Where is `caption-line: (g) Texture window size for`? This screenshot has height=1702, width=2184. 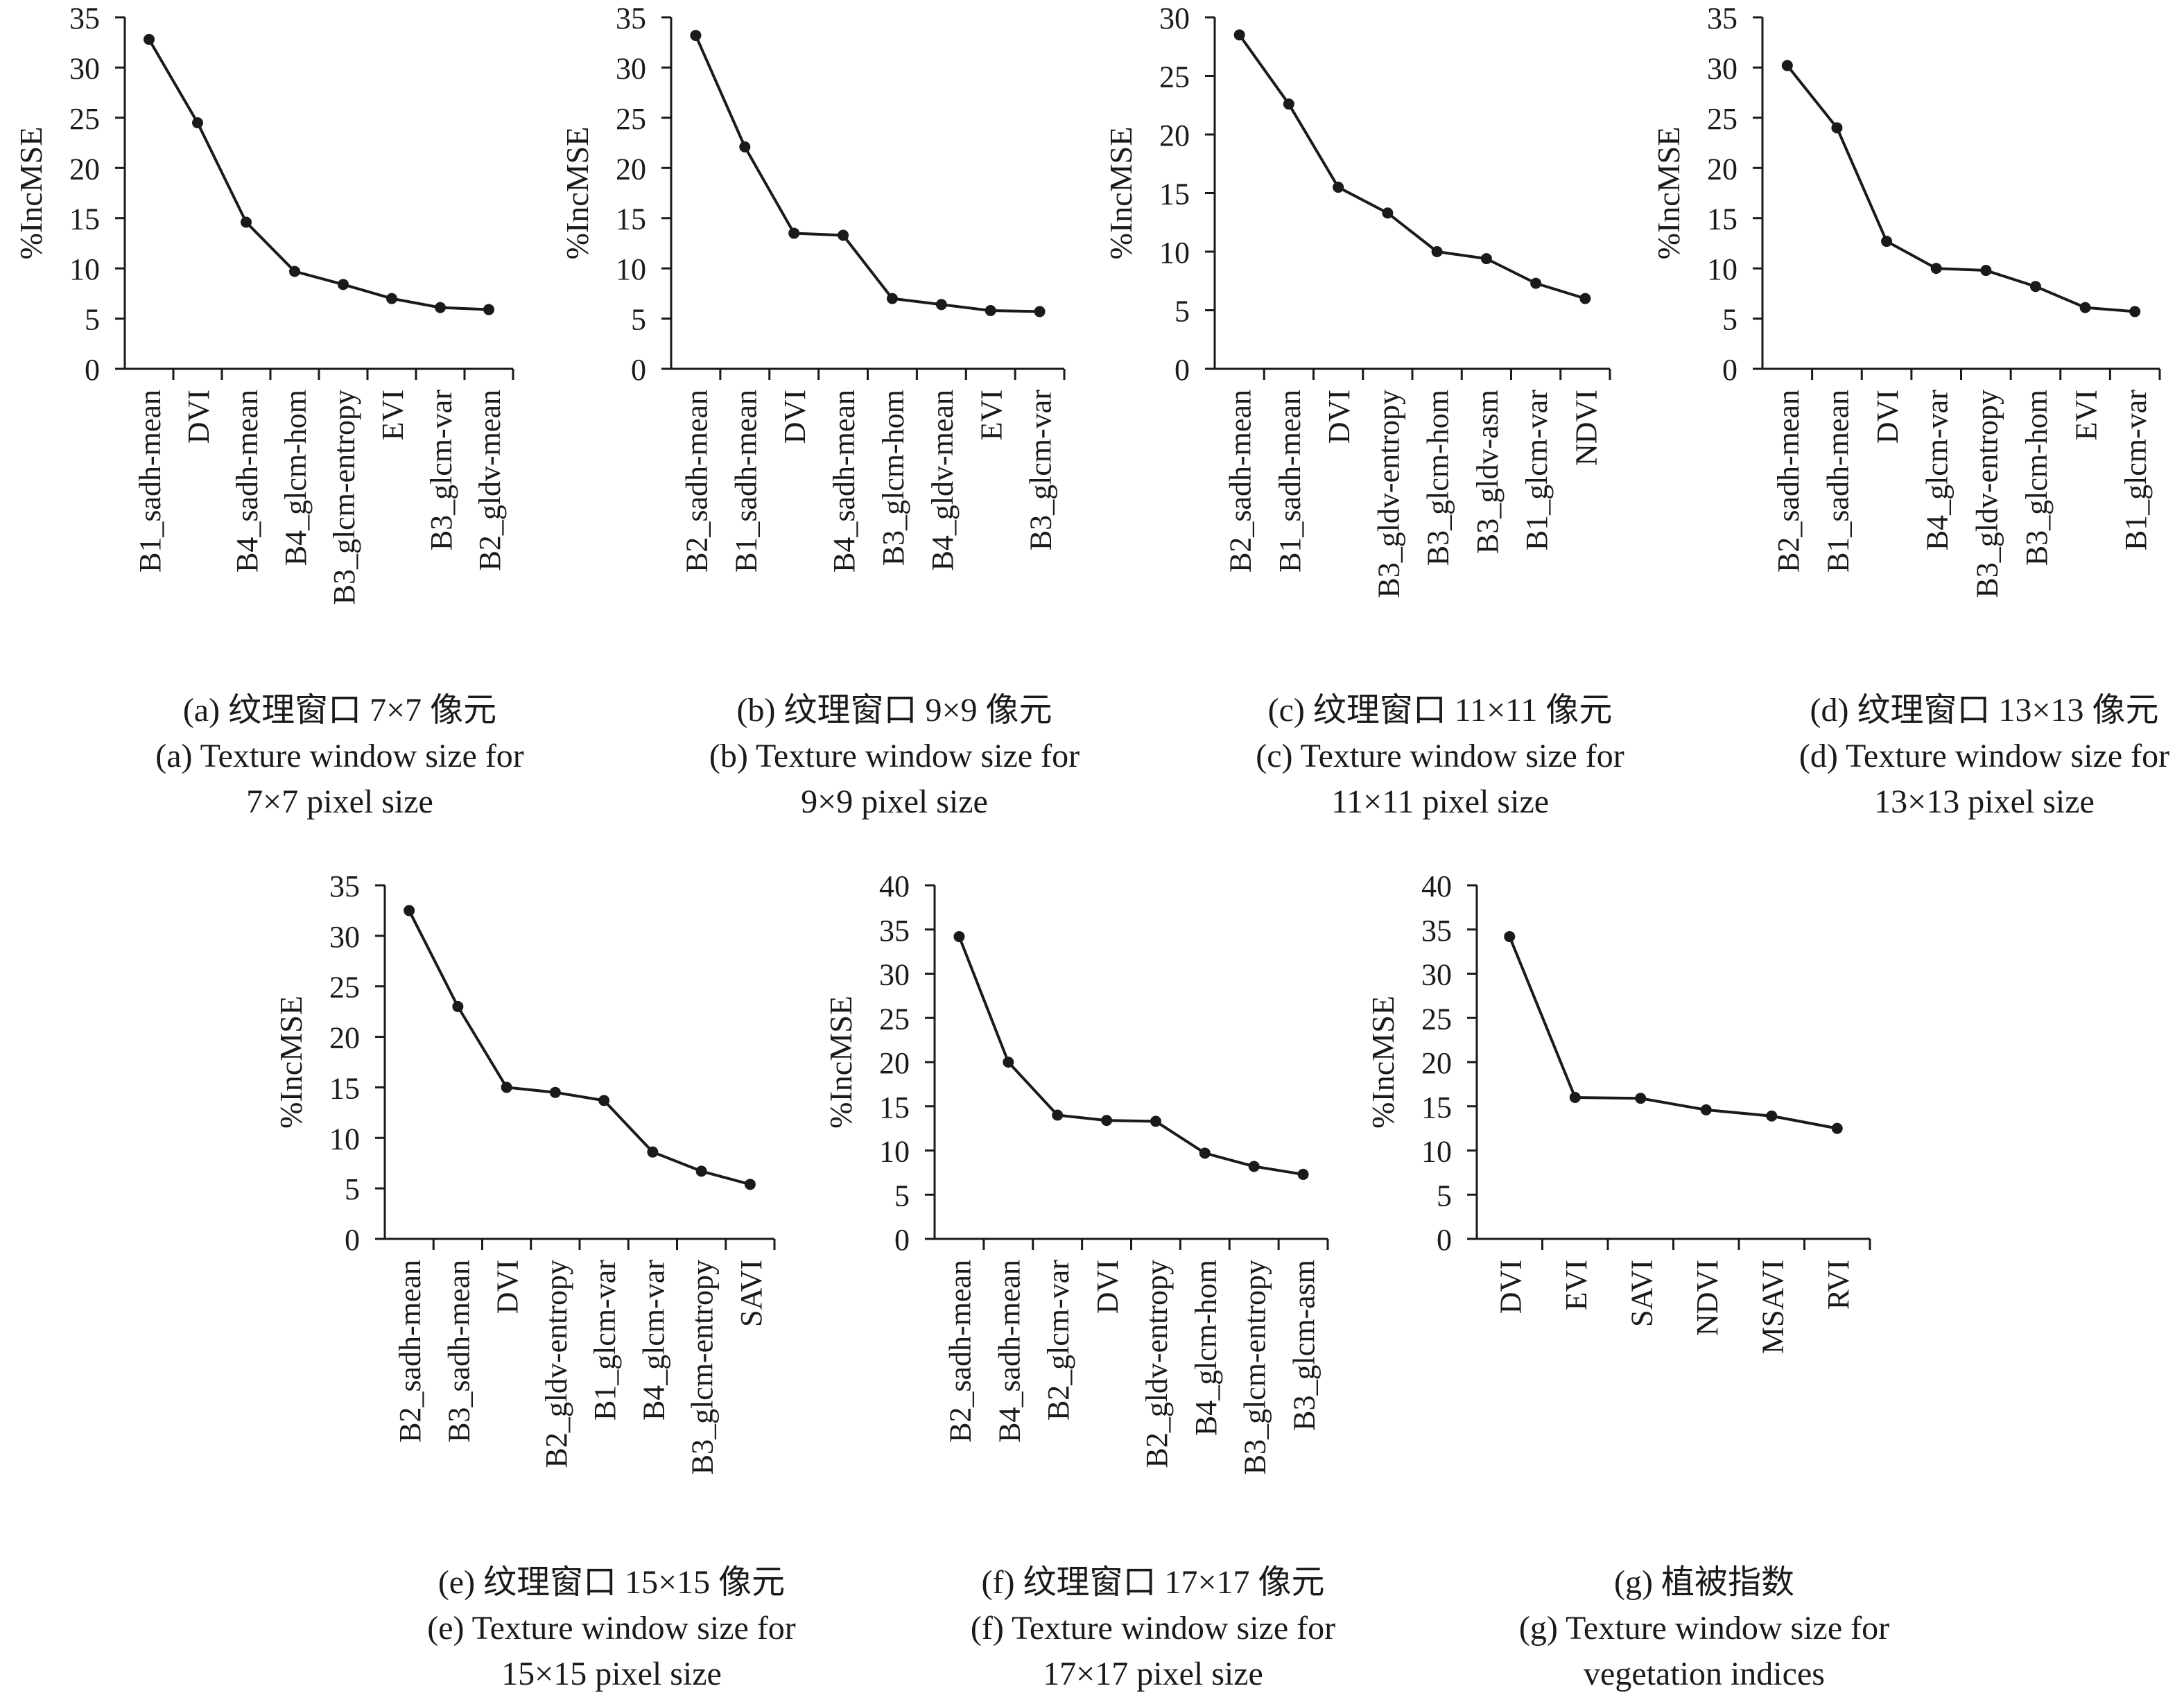
caption-line: (g) Texture window size for is located at coordinates (1704, 1628).